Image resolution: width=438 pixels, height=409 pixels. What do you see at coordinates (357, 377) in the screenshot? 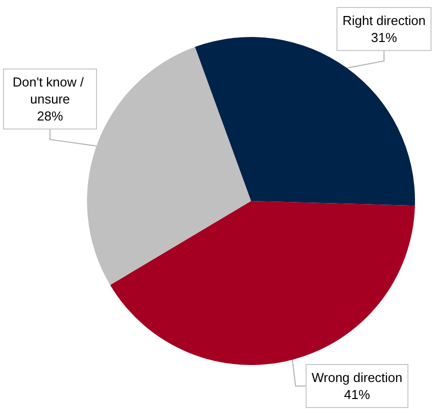
I see `slice-label: Wrong direction` at bounding box center [357, 377].